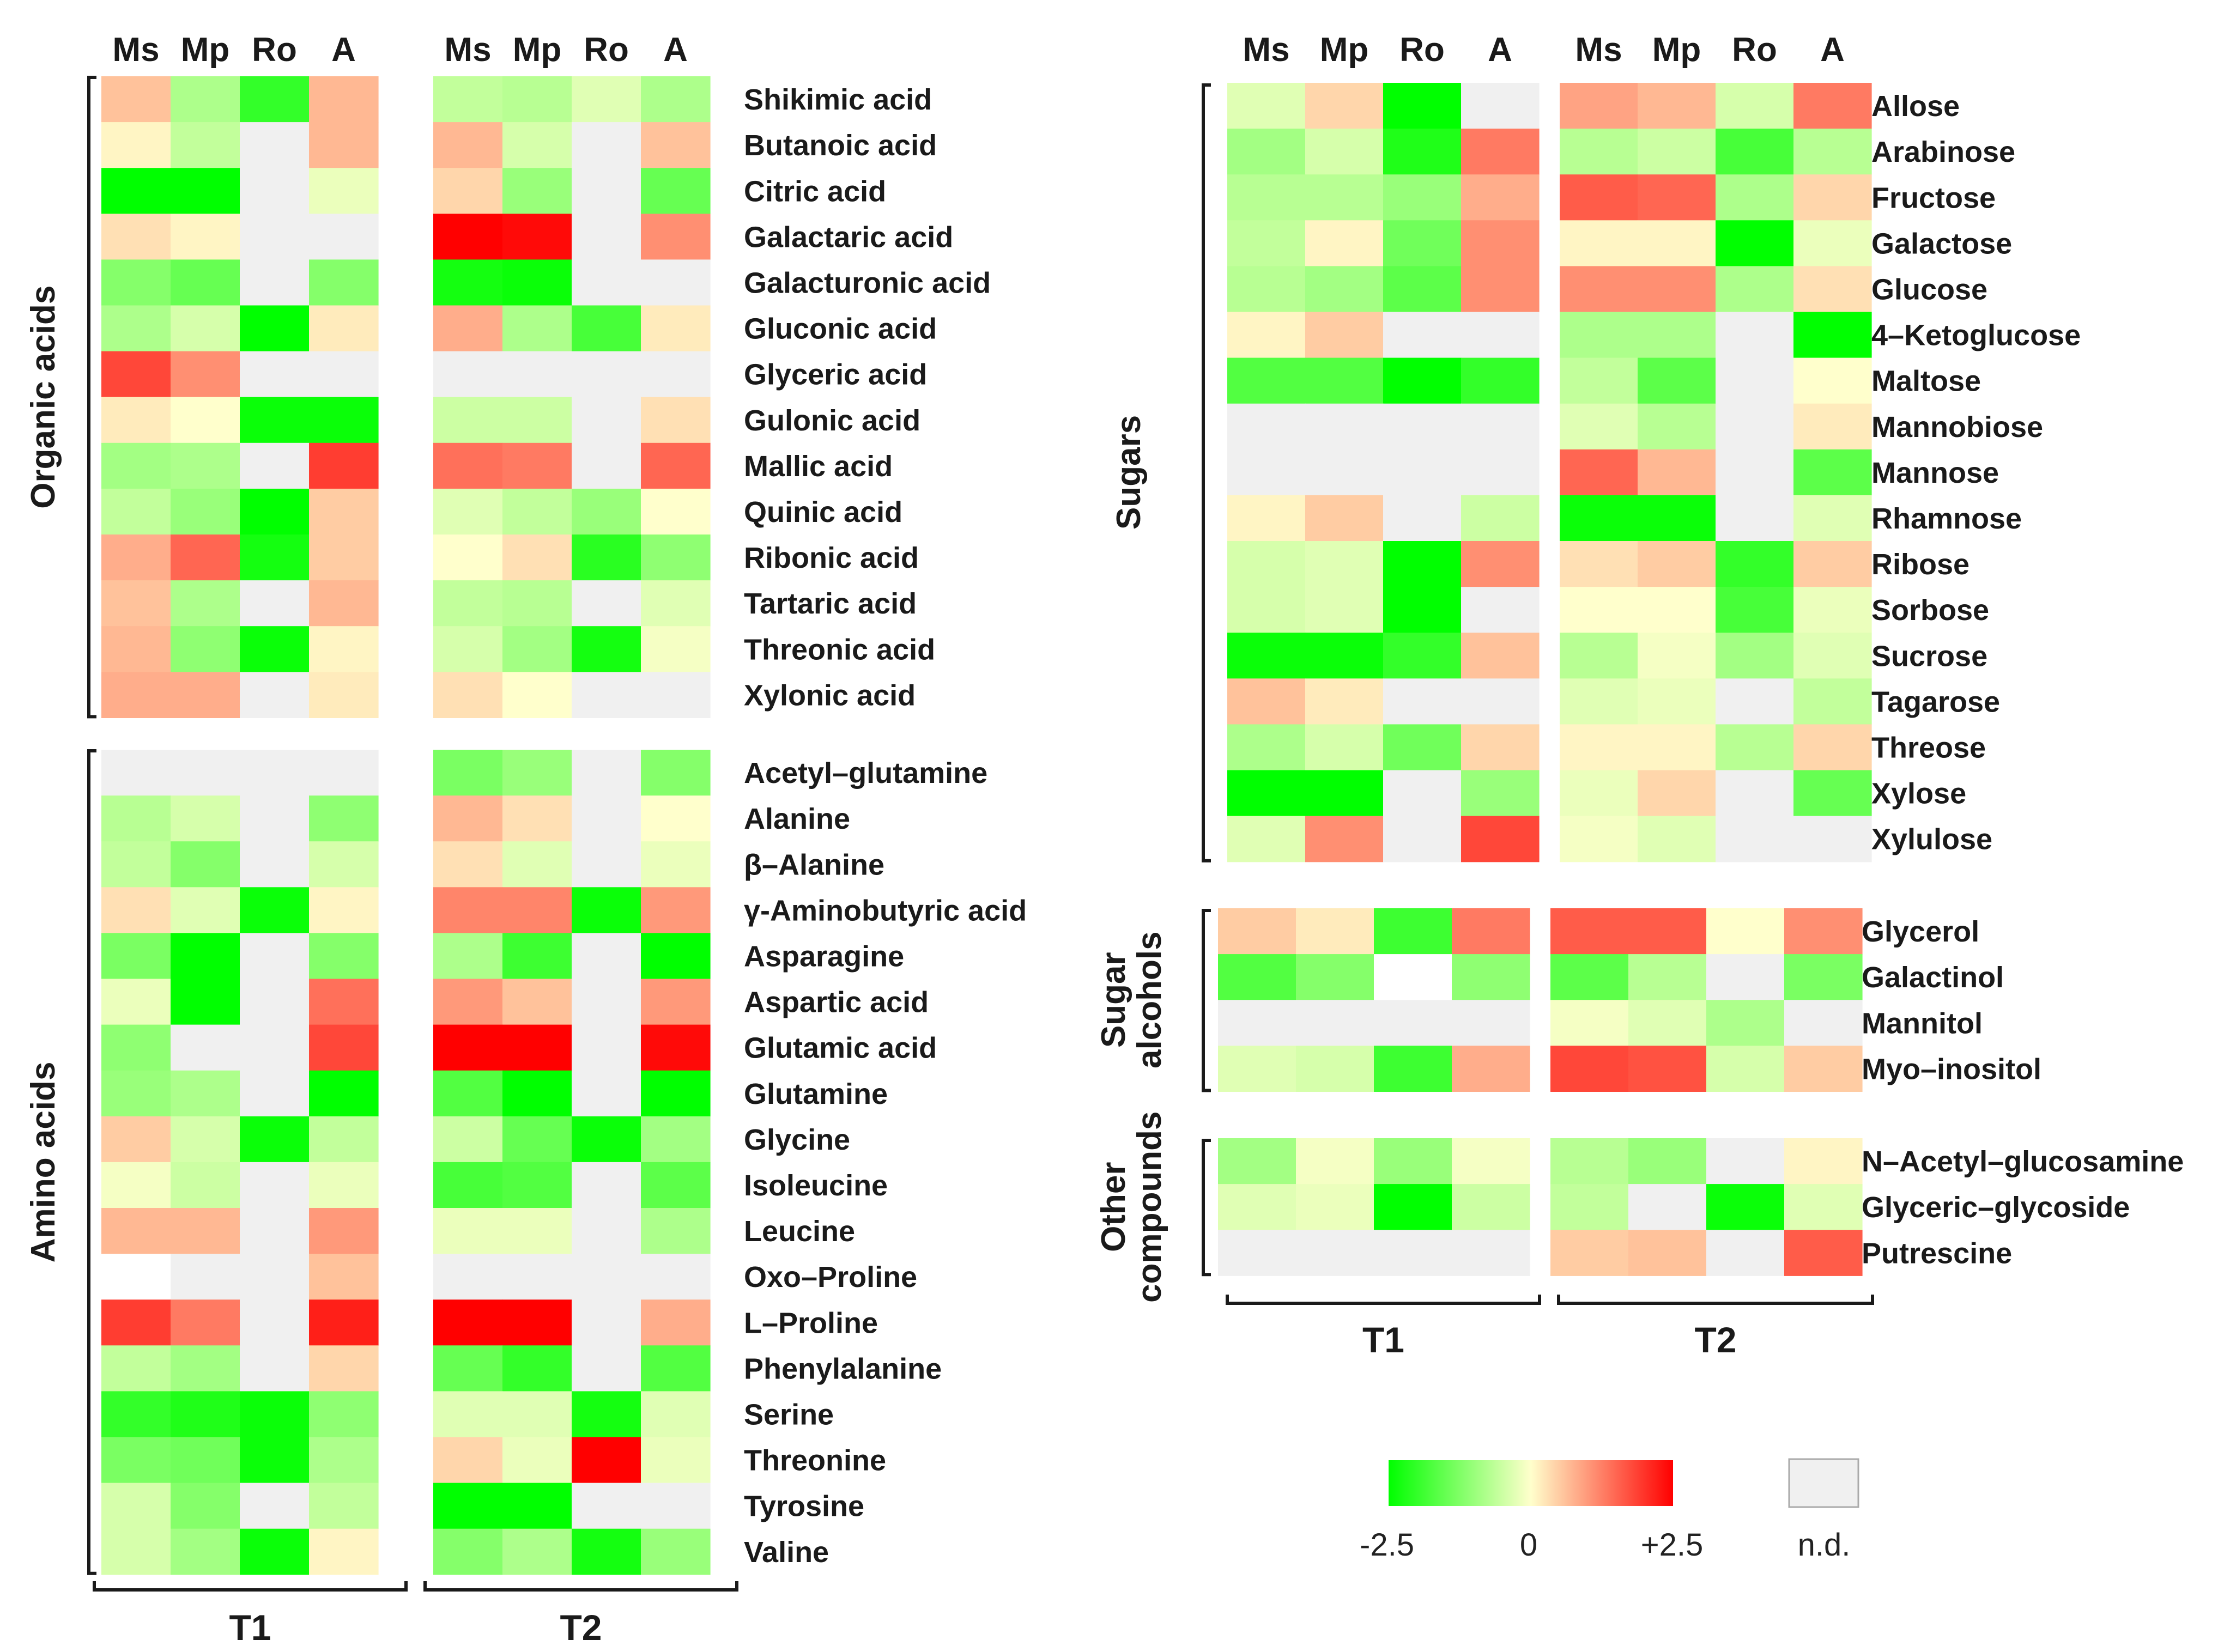 The height and width of the screenshot is (1652, 2230). What do you see at coordinates (606, 99) in the screenshot?
I see `heatmap-cell-shikimic-acid-t2-ro` at bounding box center [606, 99].